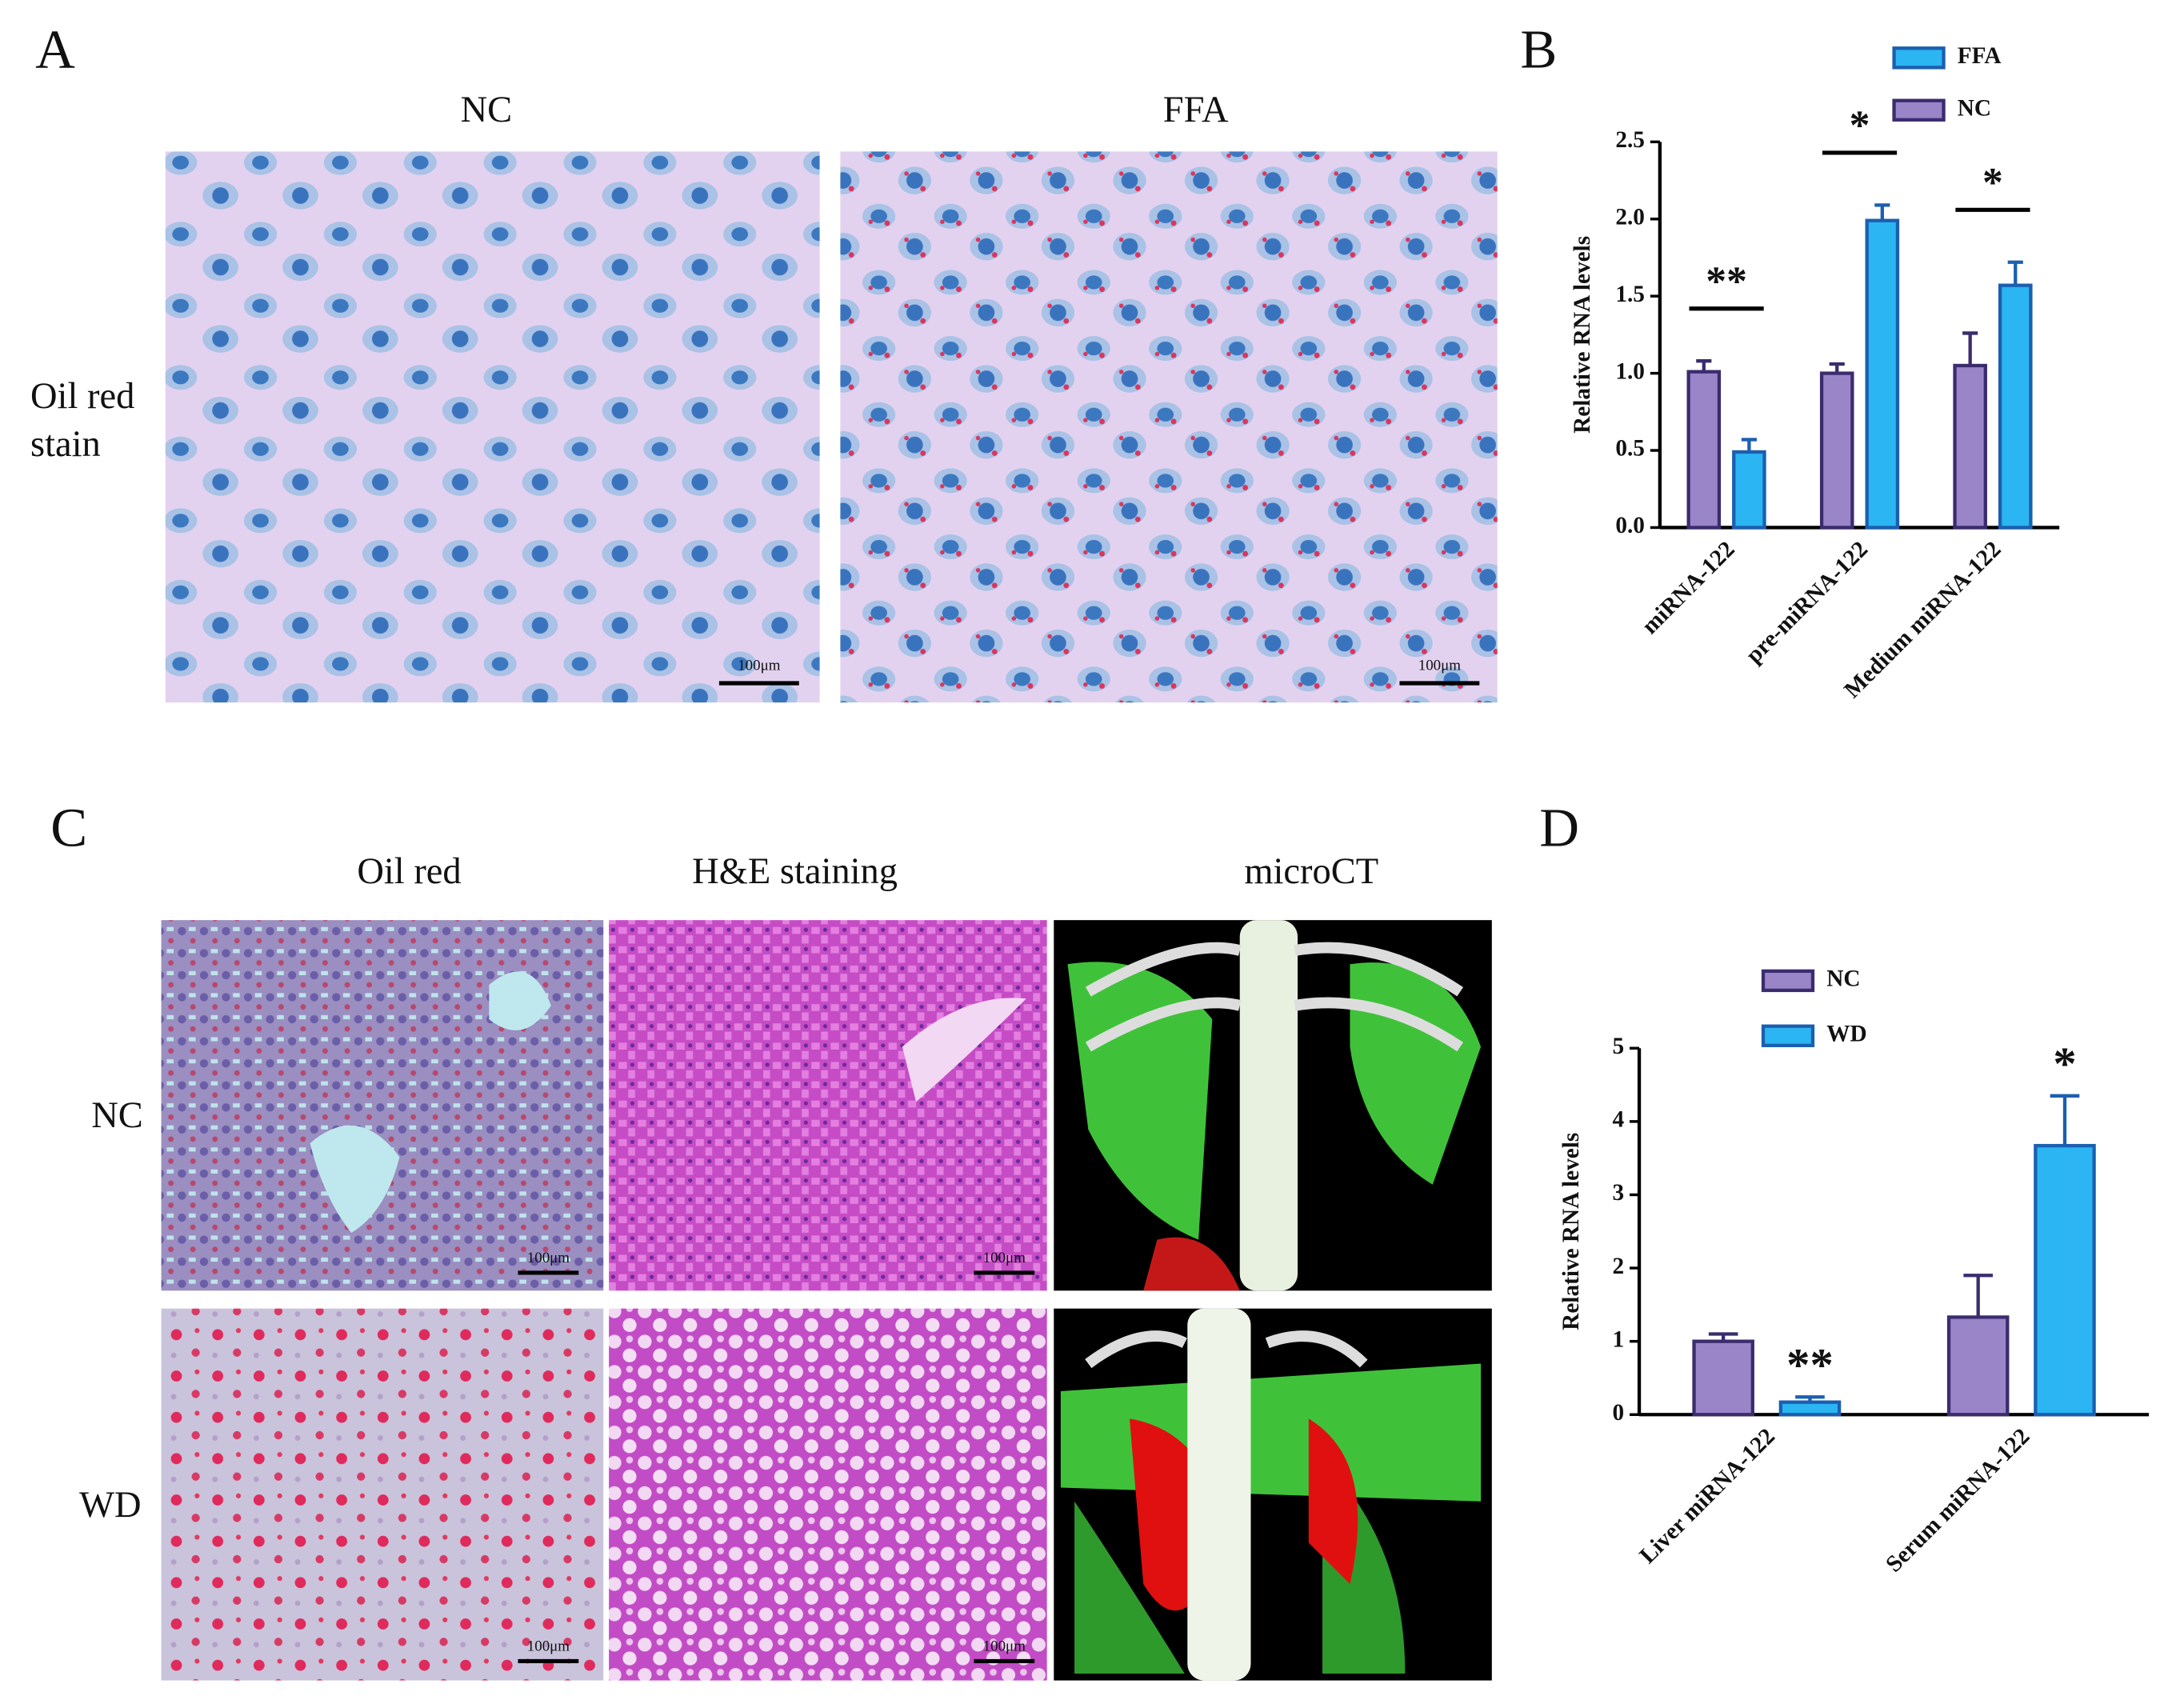 The height and width of the screenshot is (1708, 2160). I want to click on row-label: Oil red, so click(82, 396).